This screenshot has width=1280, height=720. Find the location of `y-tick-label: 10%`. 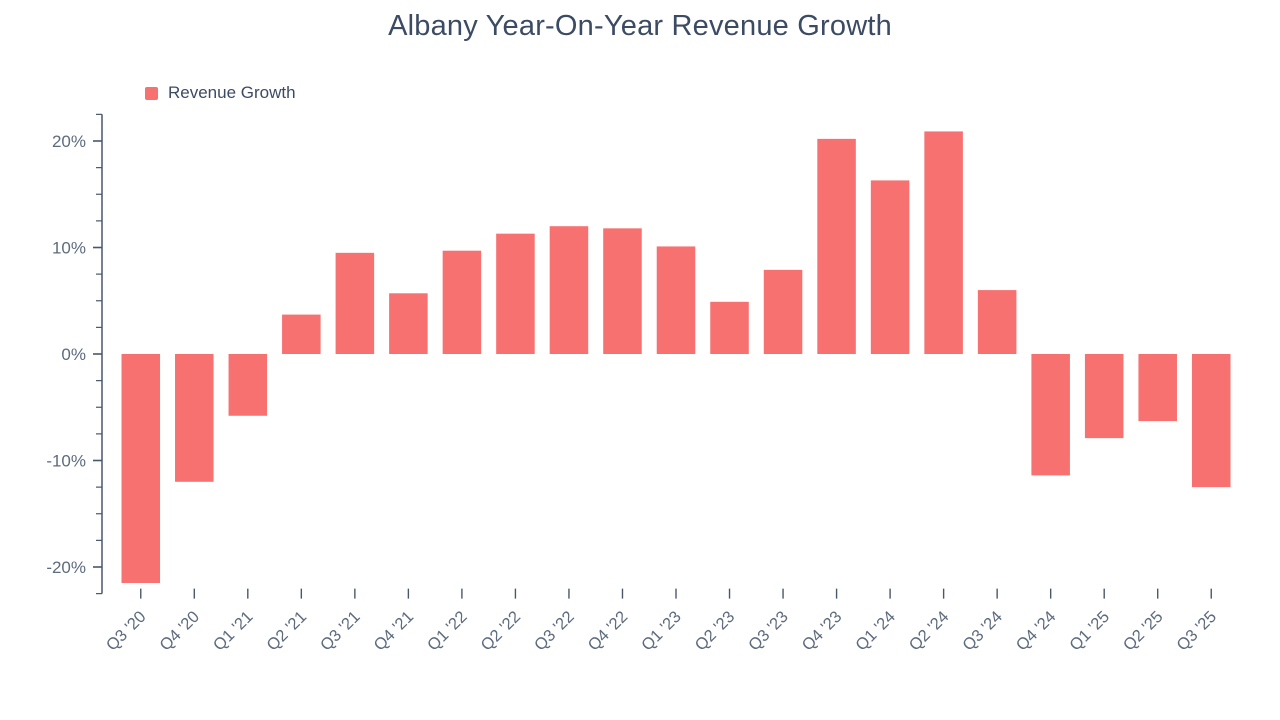

y-tick-label: 10% is located at coordinates (69, 248).